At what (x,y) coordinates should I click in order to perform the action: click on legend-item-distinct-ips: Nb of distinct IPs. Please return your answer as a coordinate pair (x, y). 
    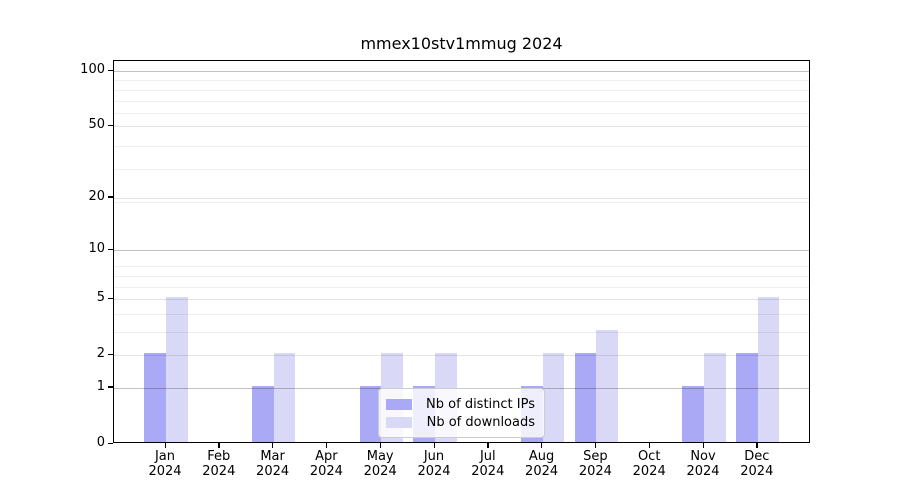
    Looking at the image, I should click on (460, 404).